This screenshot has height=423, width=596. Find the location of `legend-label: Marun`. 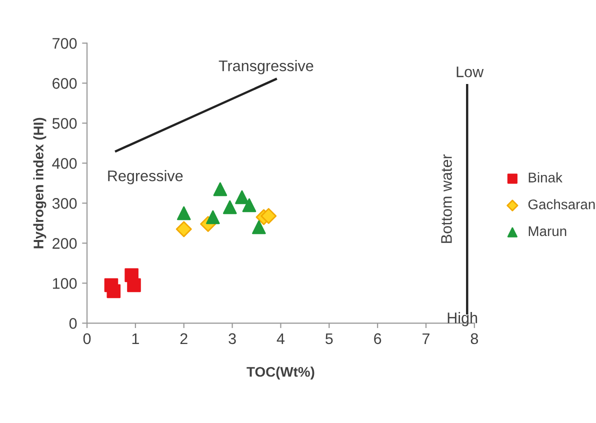

legend-label: Marun is located at coordinates (547, 231).